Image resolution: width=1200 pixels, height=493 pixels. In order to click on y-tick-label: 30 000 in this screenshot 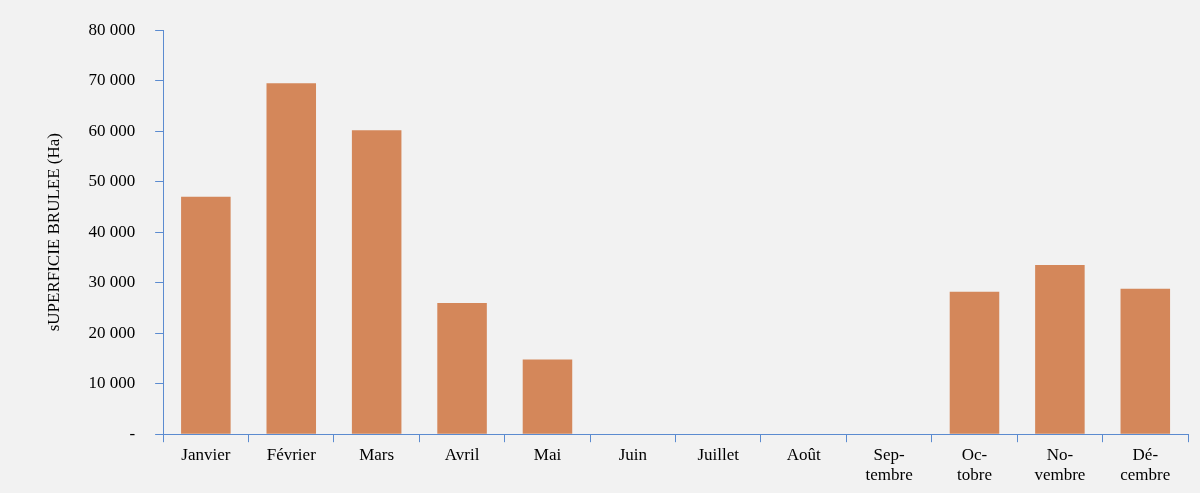, I will do `click(112, 282)`.